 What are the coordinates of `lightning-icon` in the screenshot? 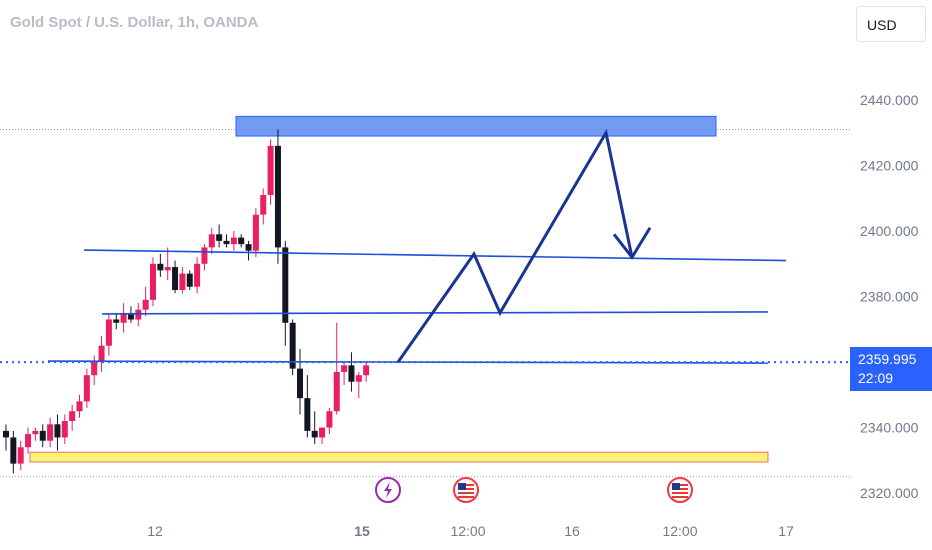 It's located at (388, 490).